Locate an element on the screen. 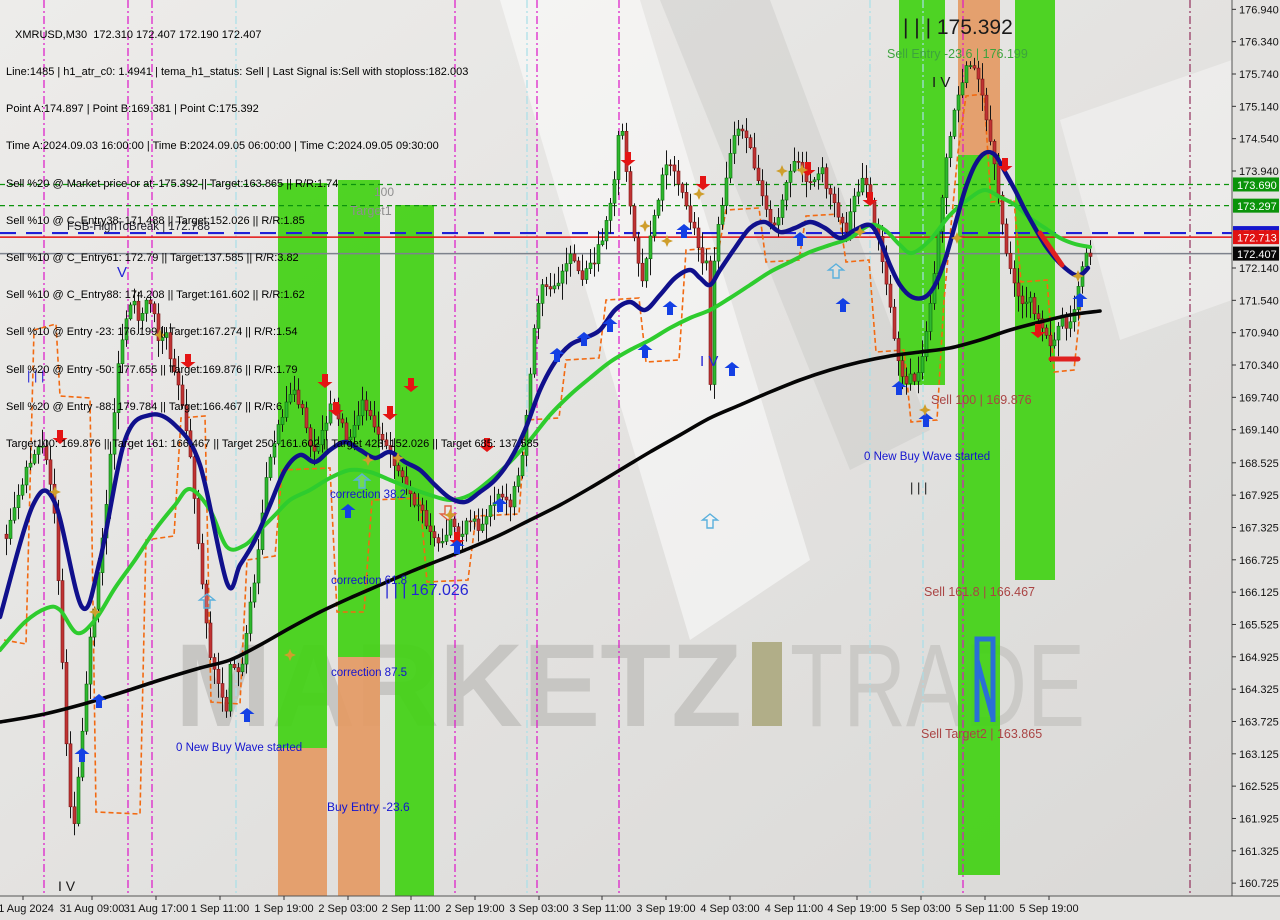  price-axis-strip is located at coordinates (1256, 460).